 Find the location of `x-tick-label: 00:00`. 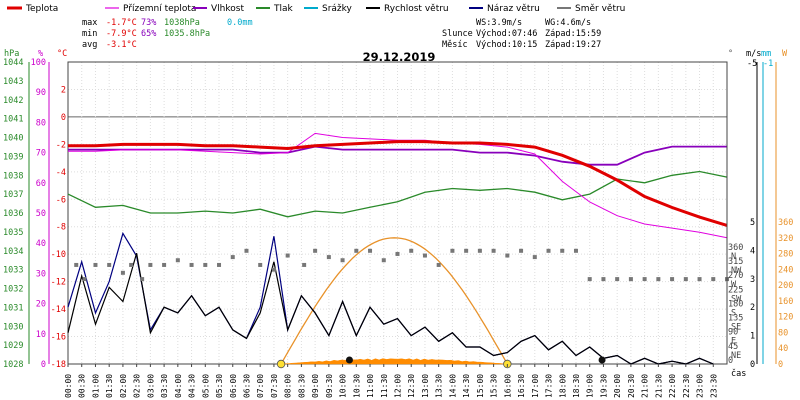

x-tick-label: 00:00 is located at coordinates (68, 386).